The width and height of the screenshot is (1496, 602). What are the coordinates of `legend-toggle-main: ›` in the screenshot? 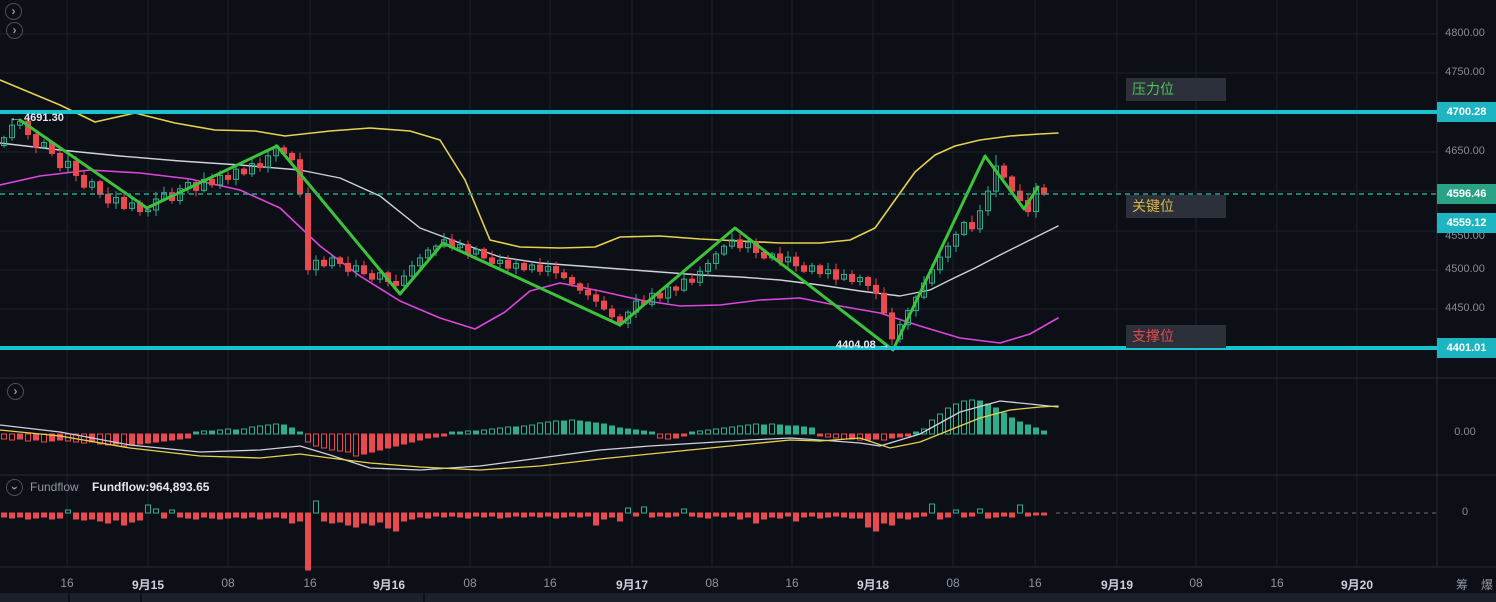 It's located at (13, 11).